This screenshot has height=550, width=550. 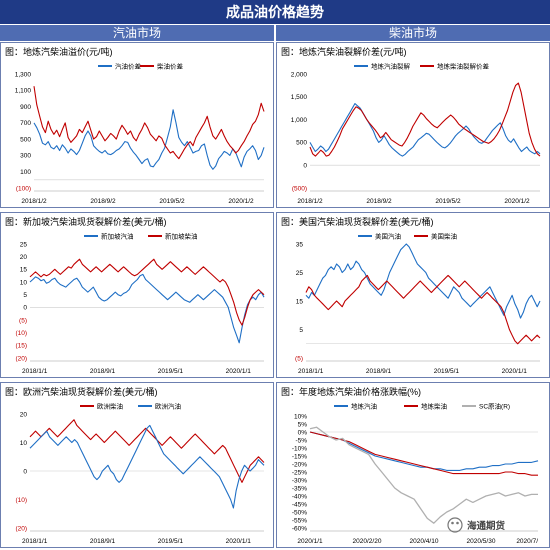 I want to click on chart-title: 图：年度地炼汽柴油价格涨跌幅(%), so click(x=351, y=391).